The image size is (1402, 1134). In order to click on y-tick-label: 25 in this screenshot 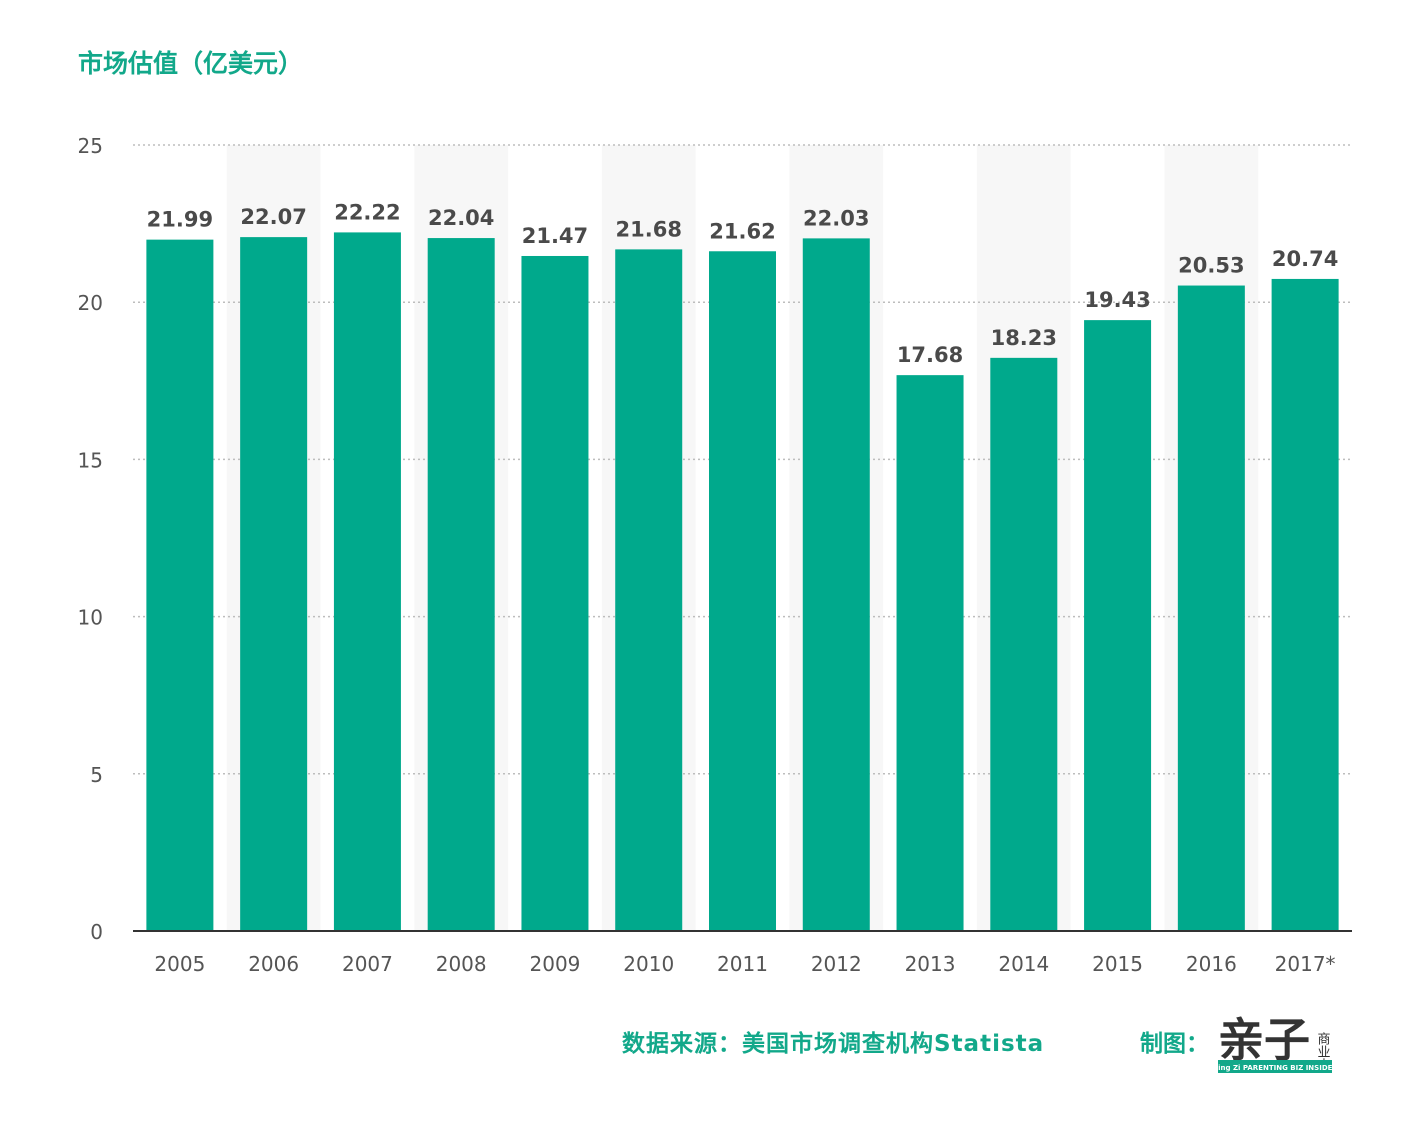, I will do `click(90, 146)`.